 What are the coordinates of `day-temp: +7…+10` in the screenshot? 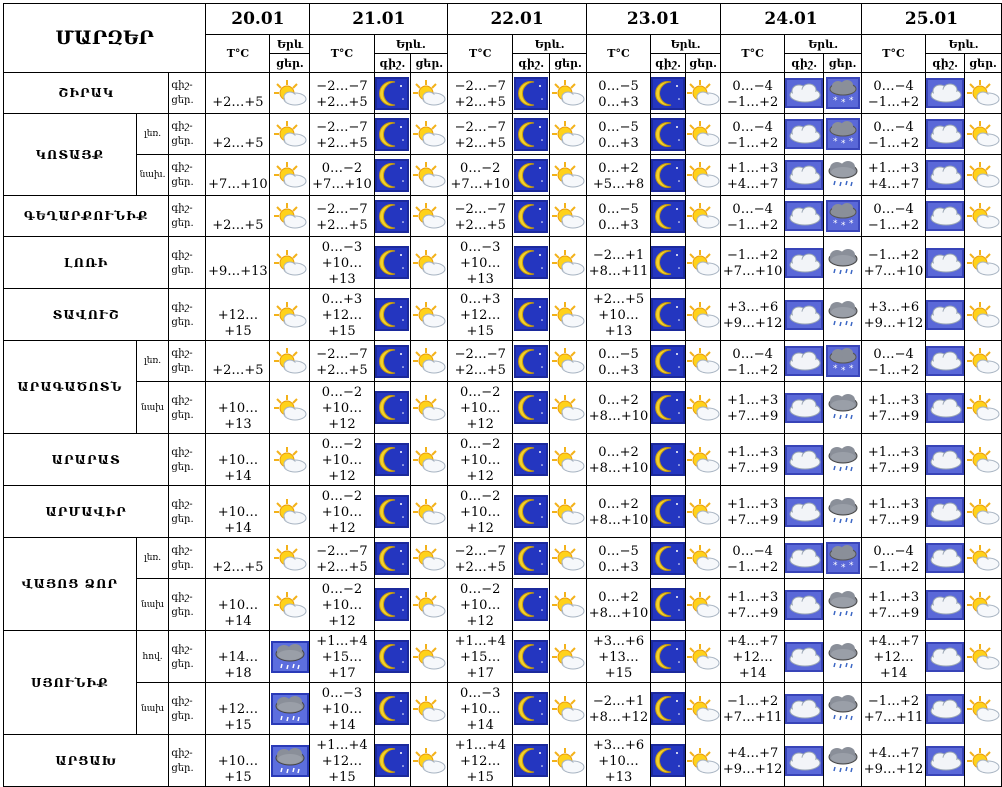 It's located at (342, 184).